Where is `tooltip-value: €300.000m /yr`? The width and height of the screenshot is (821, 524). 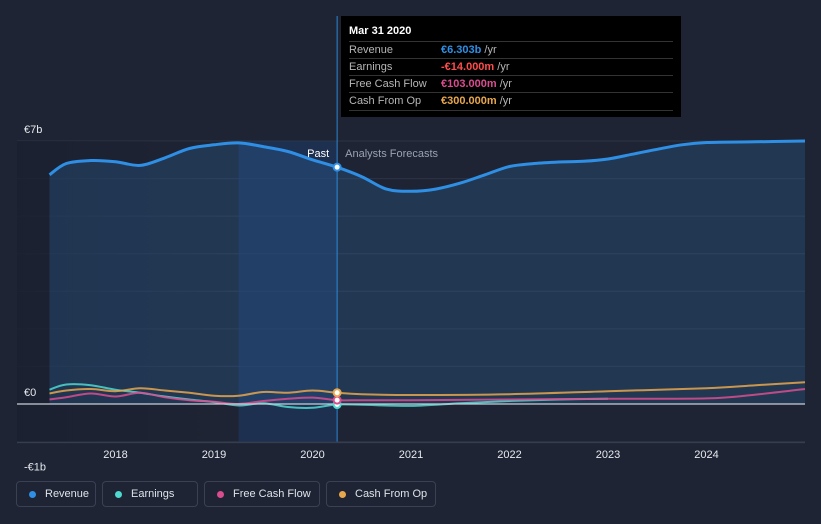
tooltip-value: €300.000m /yr is located at coordinates (476, 101).